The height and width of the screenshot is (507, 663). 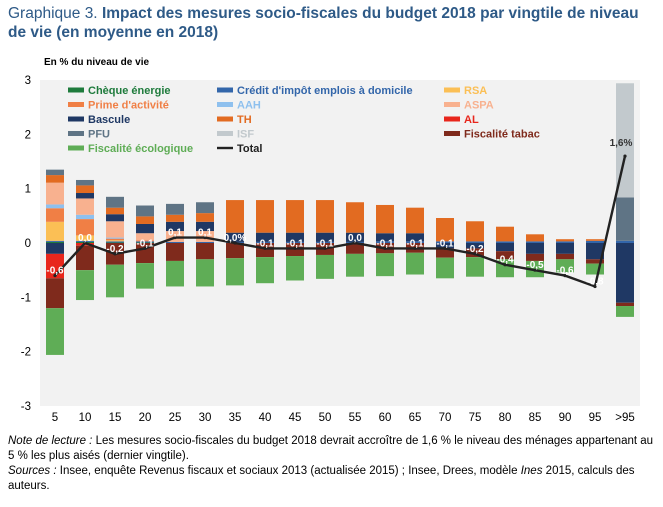 I want to click on x-tick-label: 75, so click(x=475, y=418).